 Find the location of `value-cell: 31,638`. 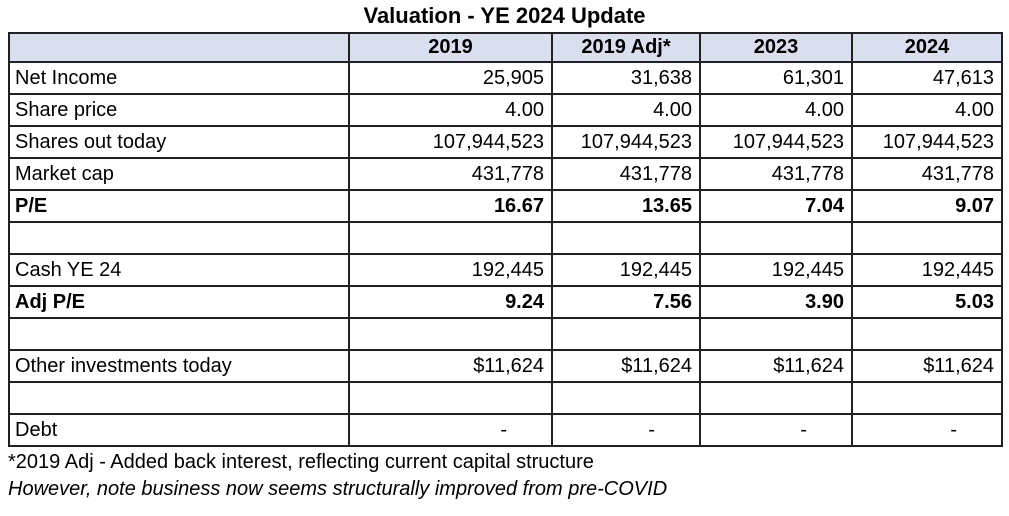

value-cell: 31,638 is located at coordinates (626, 78).